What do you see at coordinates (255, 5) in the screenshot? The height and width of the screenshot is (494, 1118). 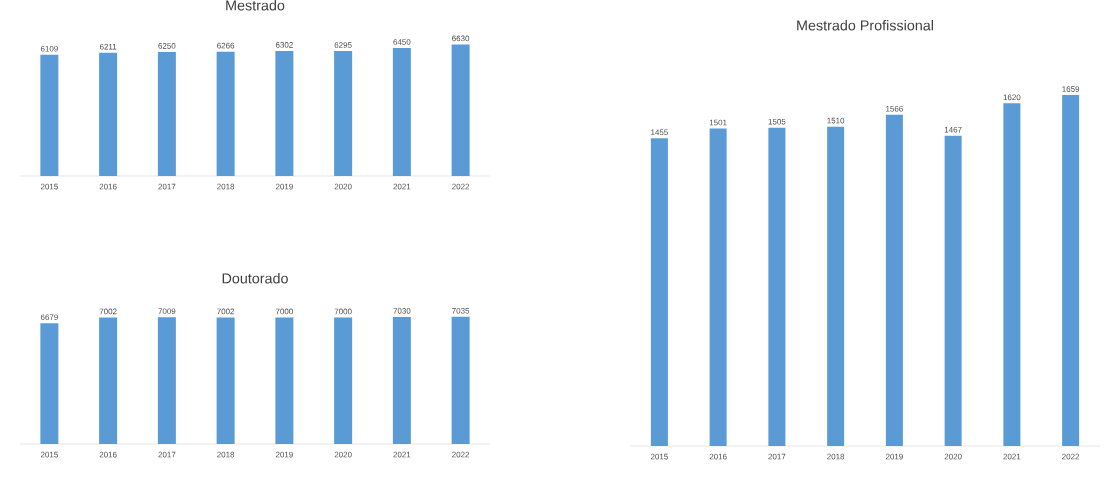 I see `chart-title: Mestrado` at bounding box center [255, 5].